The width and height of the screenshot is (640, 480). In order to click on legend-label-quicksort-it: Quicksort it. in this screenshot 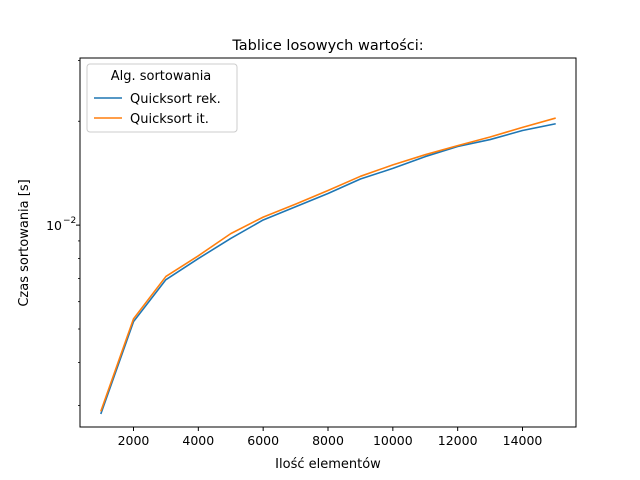, I will do `click(169, 119)`.